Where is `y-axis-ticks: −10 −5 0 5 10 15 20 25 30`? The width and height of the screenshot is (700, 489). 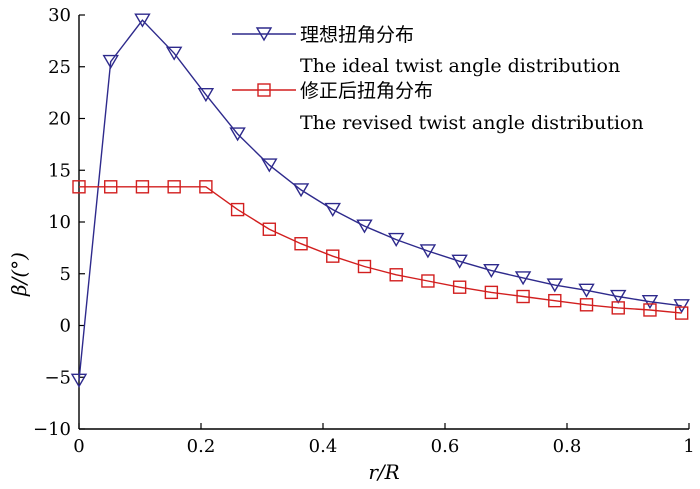
y-axis-ticks: −10 −5 0 5 10 15 20 25 30 is located at coordinates (59, 222).